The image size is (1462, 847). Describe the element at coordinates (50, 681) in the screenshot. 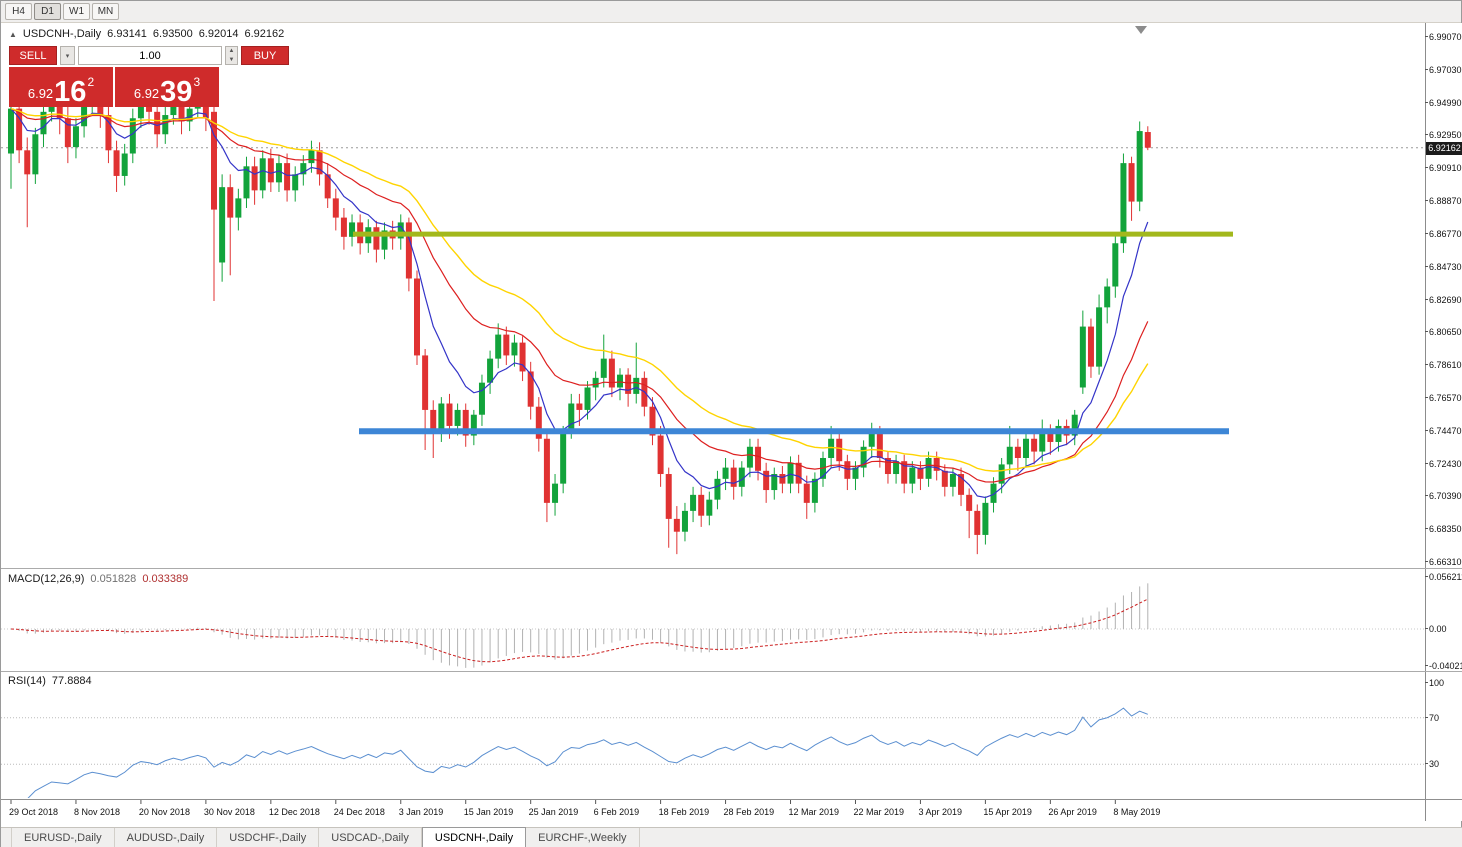

I see `rsi-indicator-label: RSI(14) 77.8884` at that location.